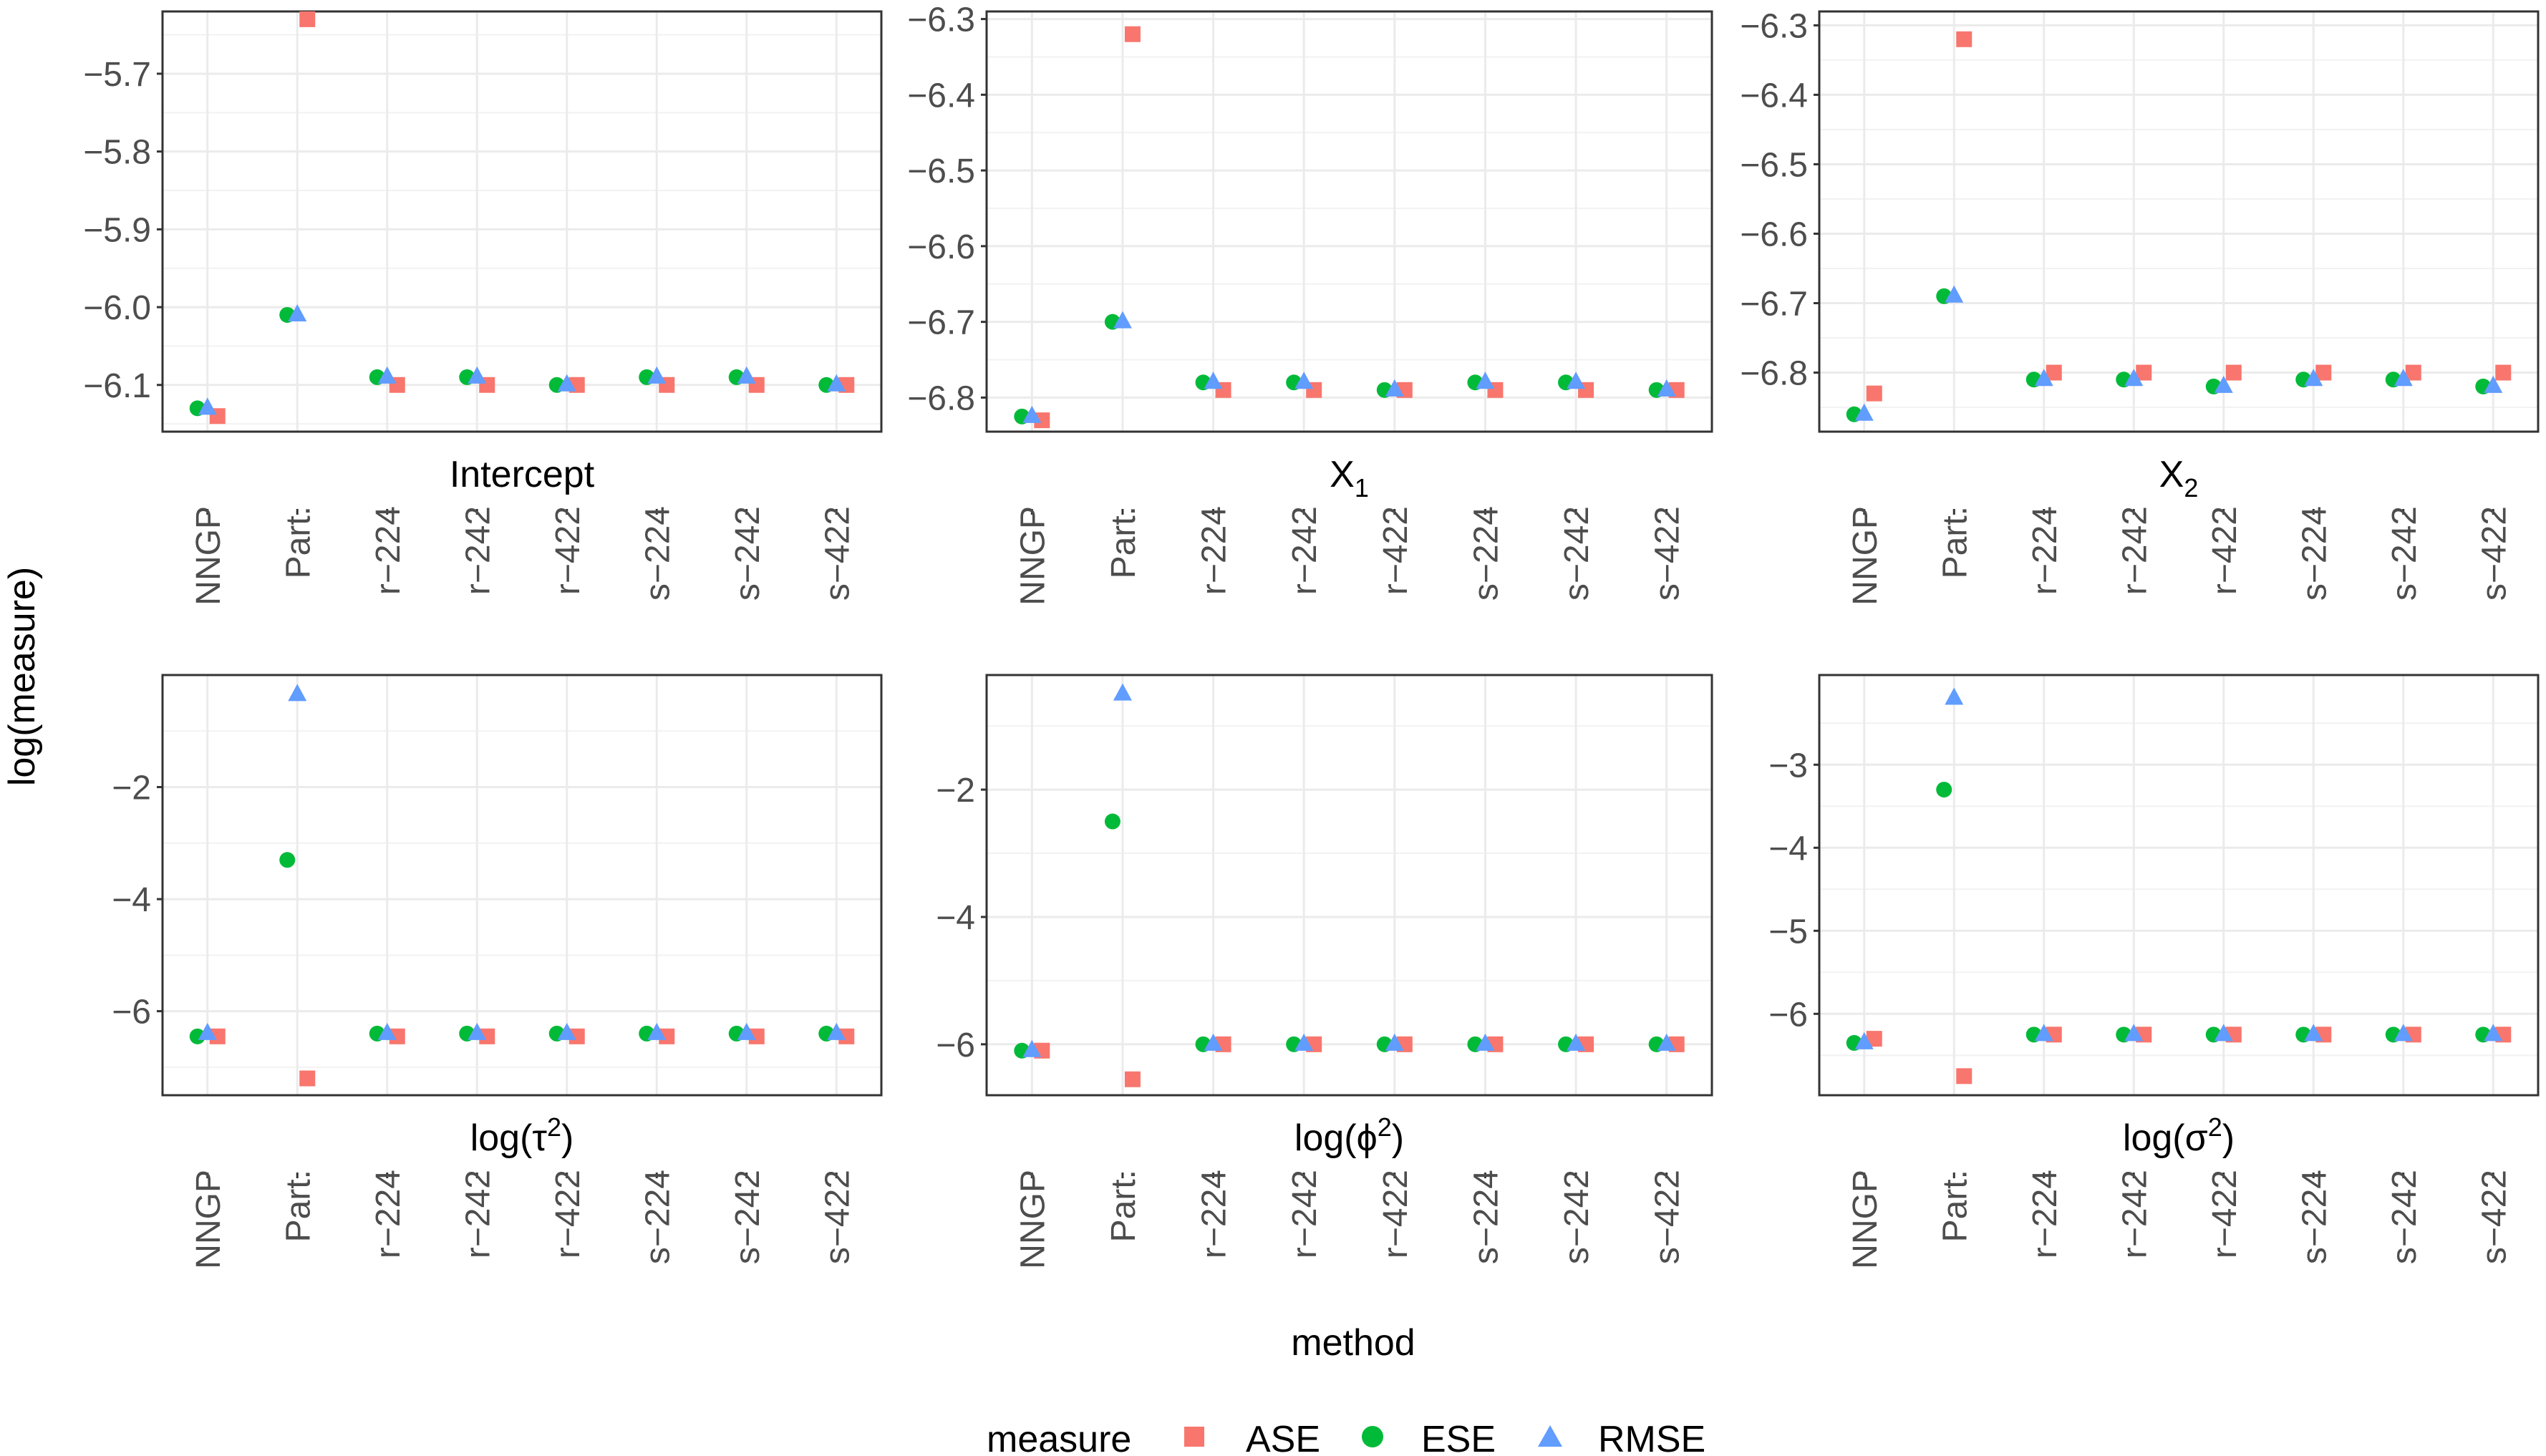 The height and width of the screenshot is (1456, 2546). What do you see at coordinates (1059, 1437) in the screenshot?
I see `legend-title: measure` at bounding box center [1059, 1437].